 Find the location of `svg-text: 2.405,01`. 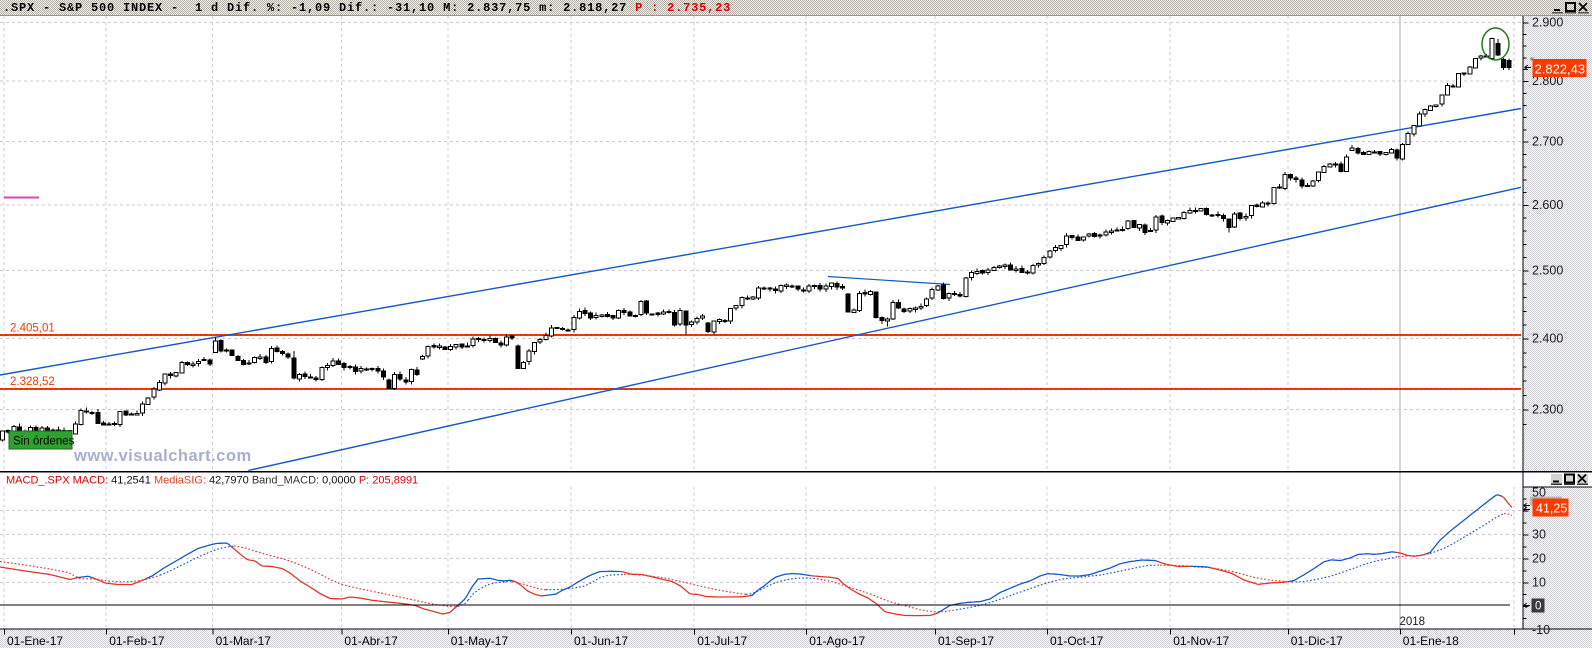

svg-text: 2.405,01 is located at coordinates (32, 329).